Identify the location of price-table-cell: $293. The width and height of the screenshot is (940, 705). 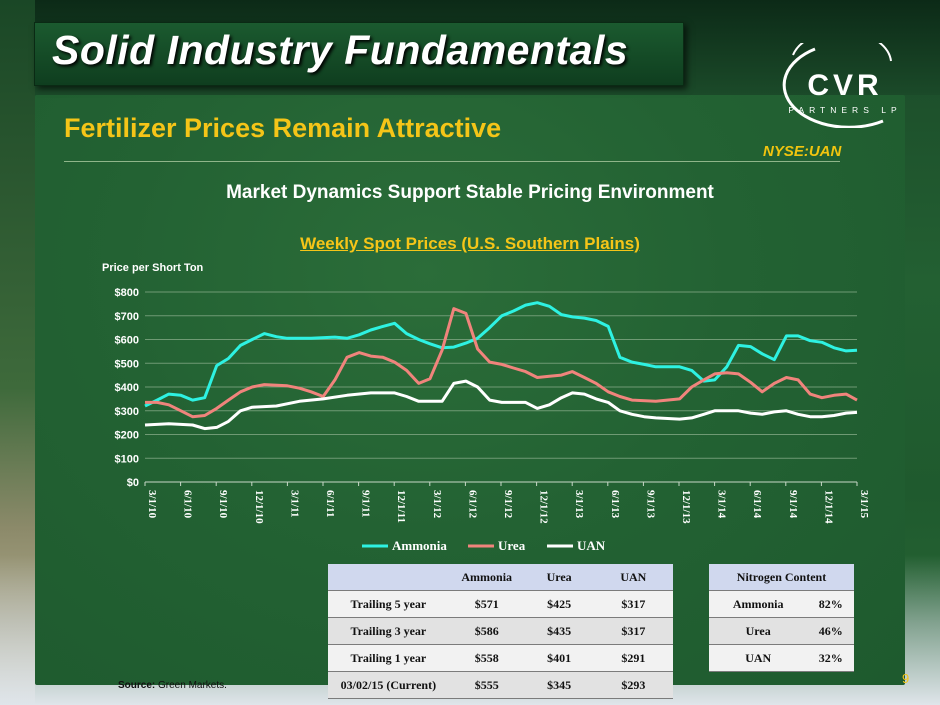
(633, 685).